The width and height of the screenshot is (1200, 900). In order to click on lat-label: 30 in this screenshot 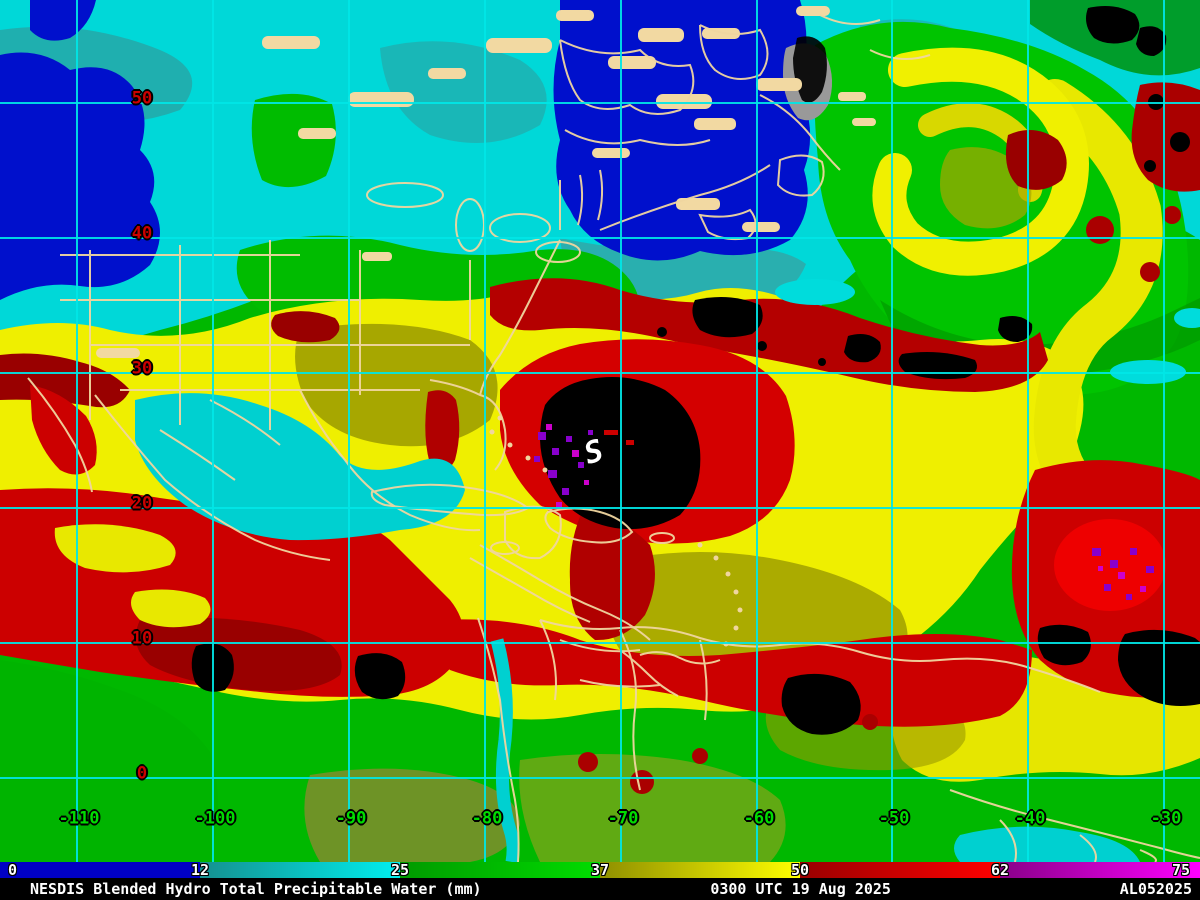, I will do `click(142, 368)`.